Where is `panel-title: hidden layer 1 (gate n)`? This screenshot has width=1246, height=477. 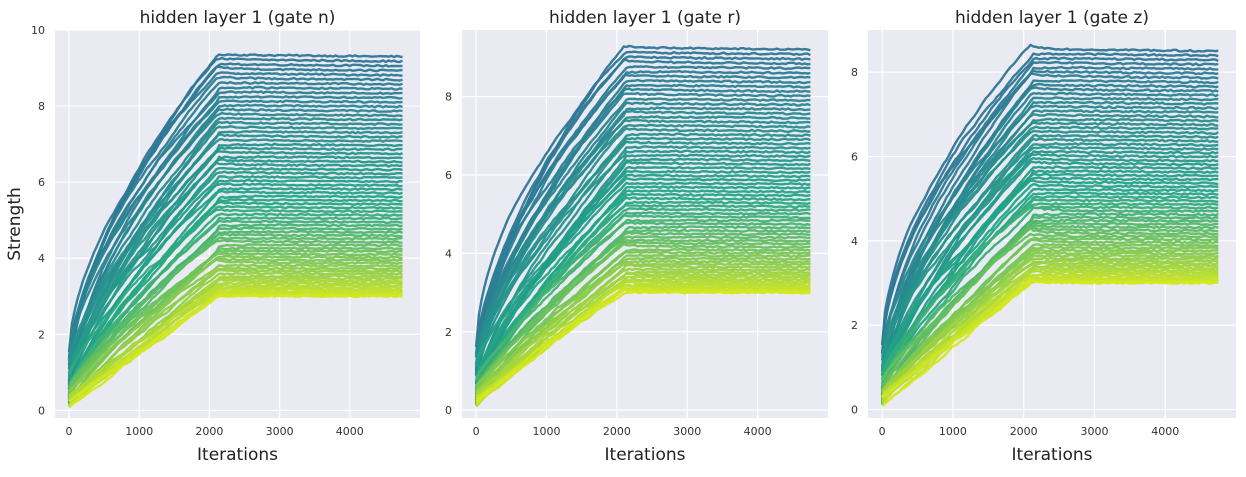
panel-title: hidden layer 1 (gate n) is located at coordinates (238, 18).